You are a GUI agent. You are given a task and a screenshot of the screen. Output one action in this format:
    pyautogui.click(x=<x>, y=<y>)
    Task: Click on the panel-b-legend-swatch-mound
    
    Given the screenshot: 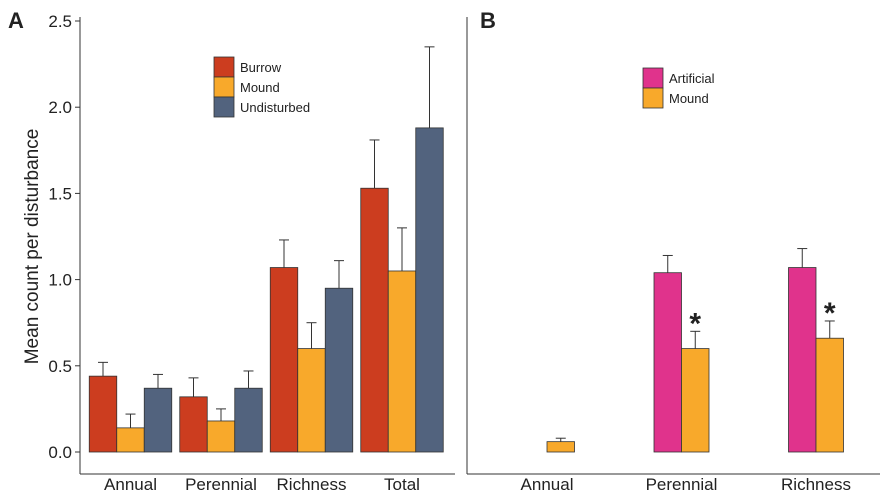 What is the action you would take?
    pyautogui.click(x=653, y=98)
    